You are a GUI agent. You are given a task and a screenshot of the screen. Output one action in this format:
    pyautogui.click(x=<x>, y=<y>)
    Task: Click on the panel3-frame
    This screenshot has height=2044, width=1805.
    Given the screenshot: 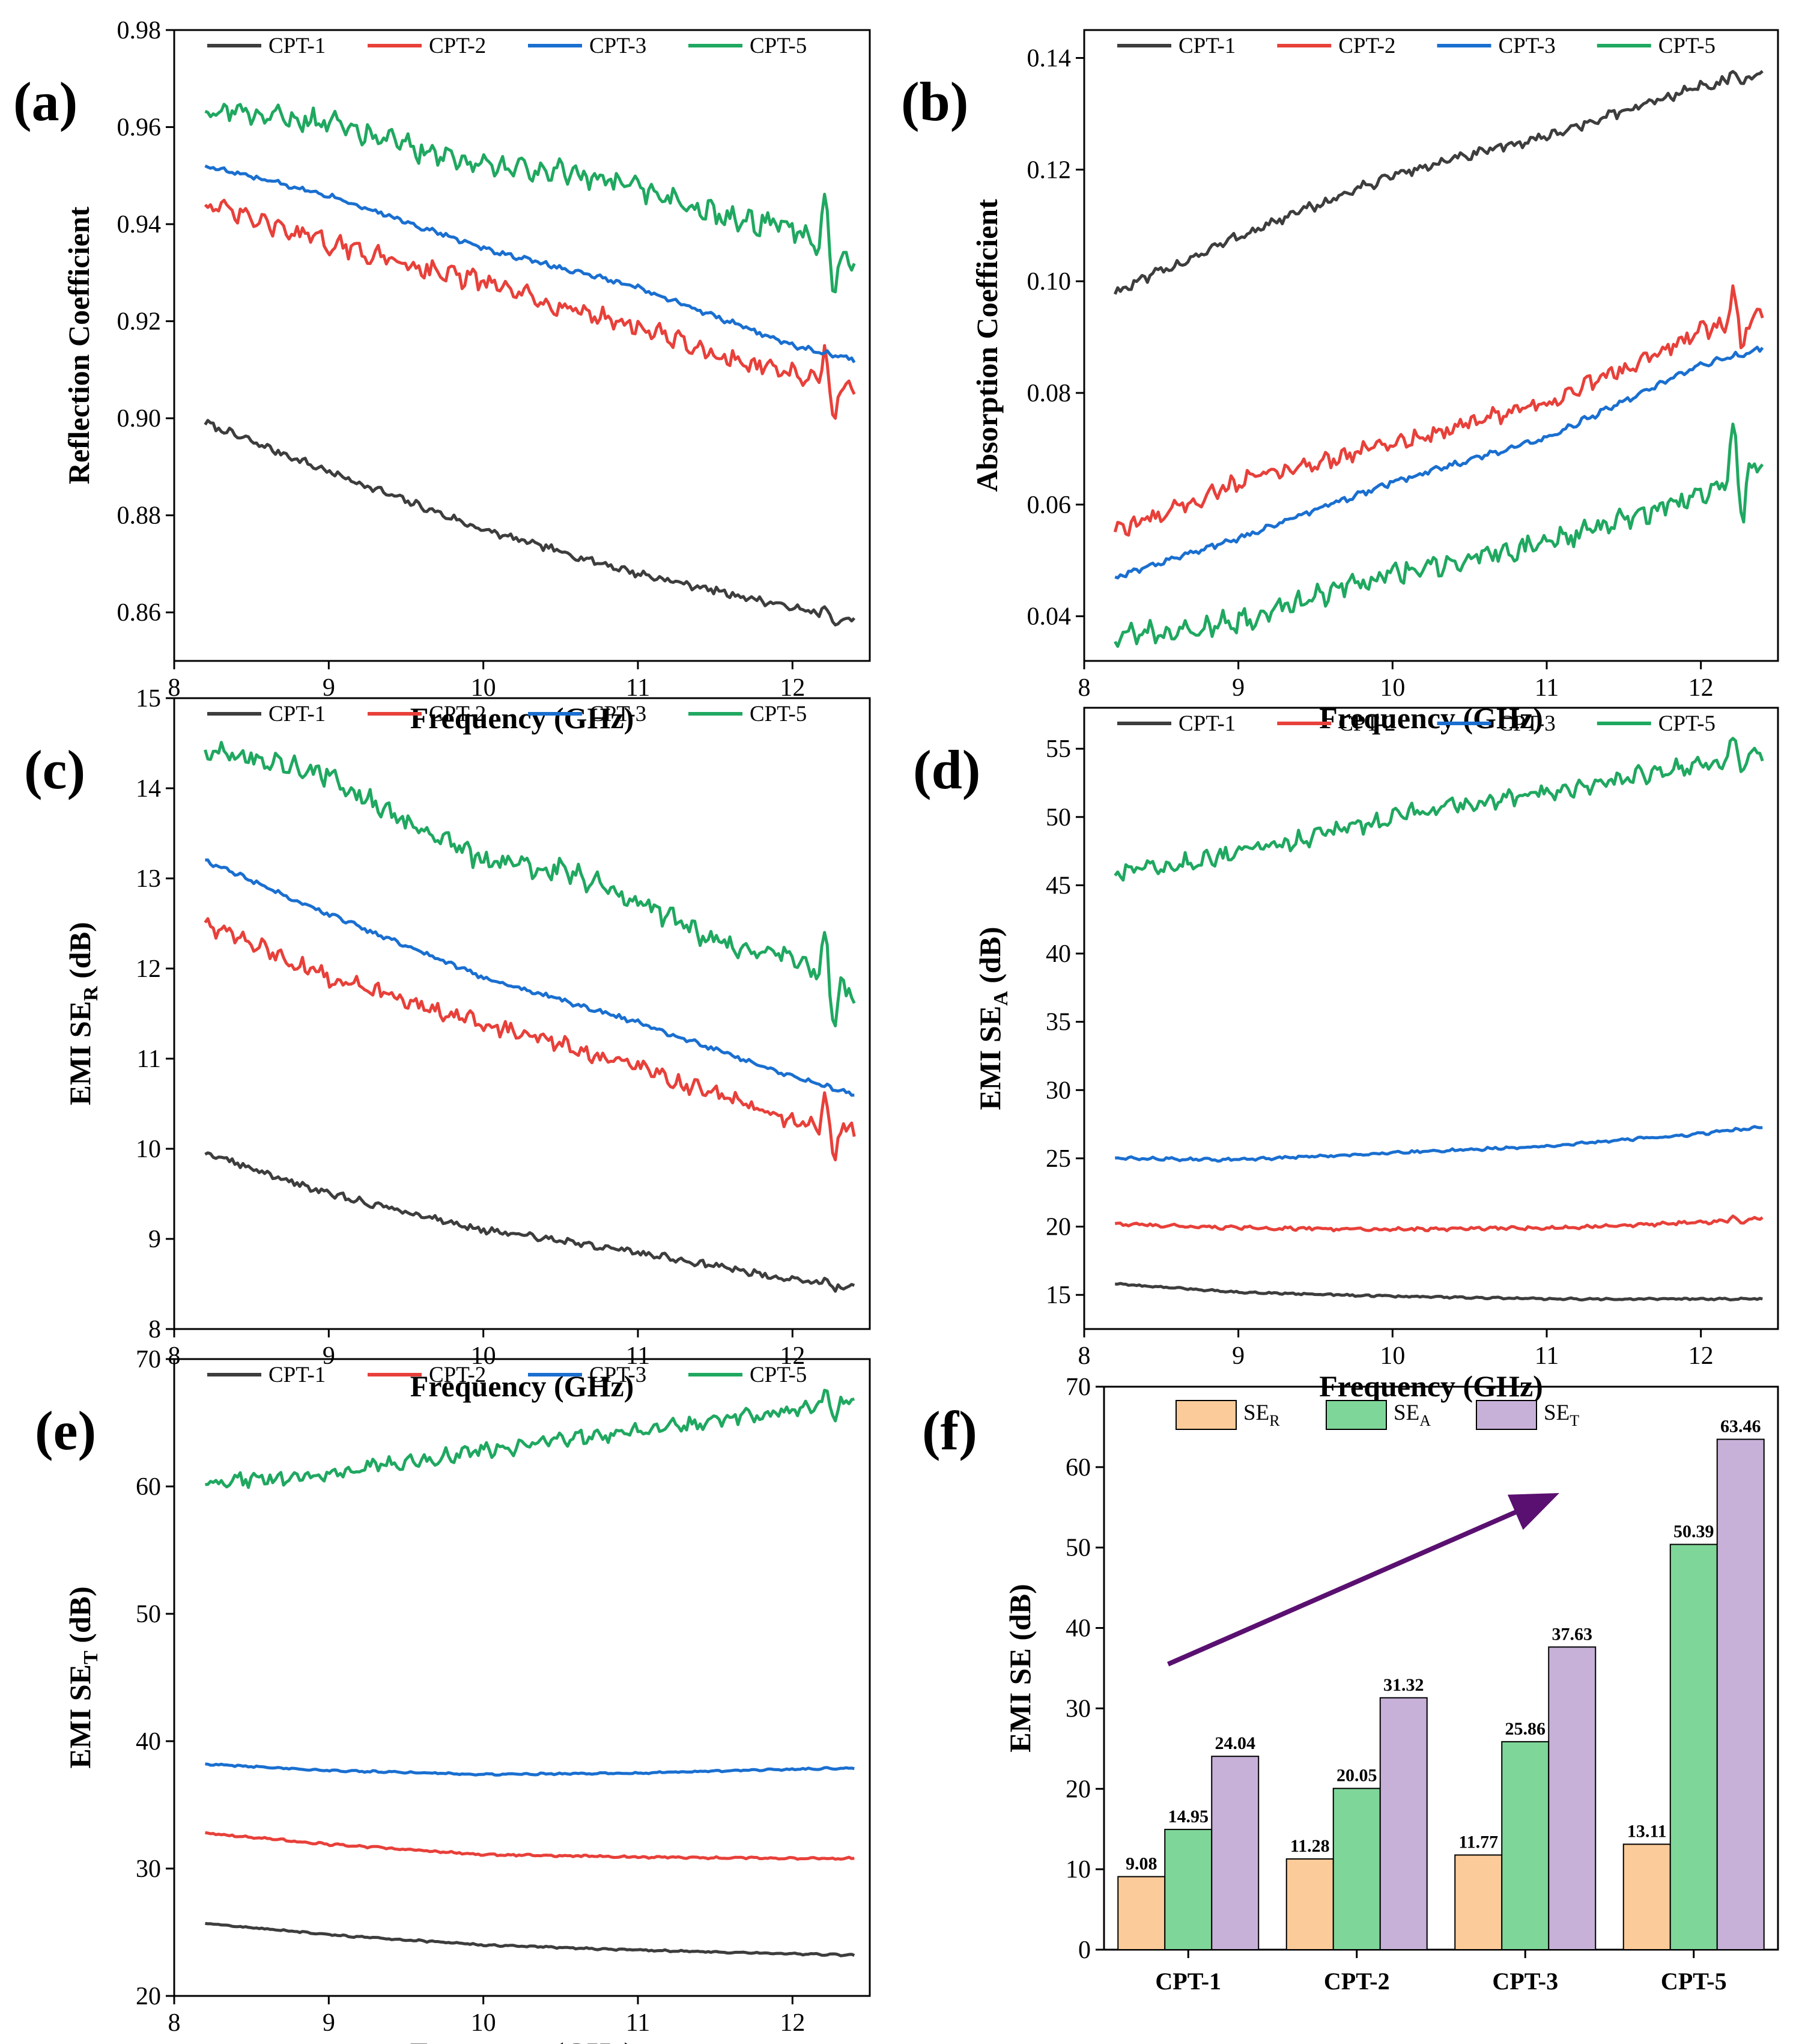 What is the action you would take?
    pyautogui.click(x=522, y=1014)
    